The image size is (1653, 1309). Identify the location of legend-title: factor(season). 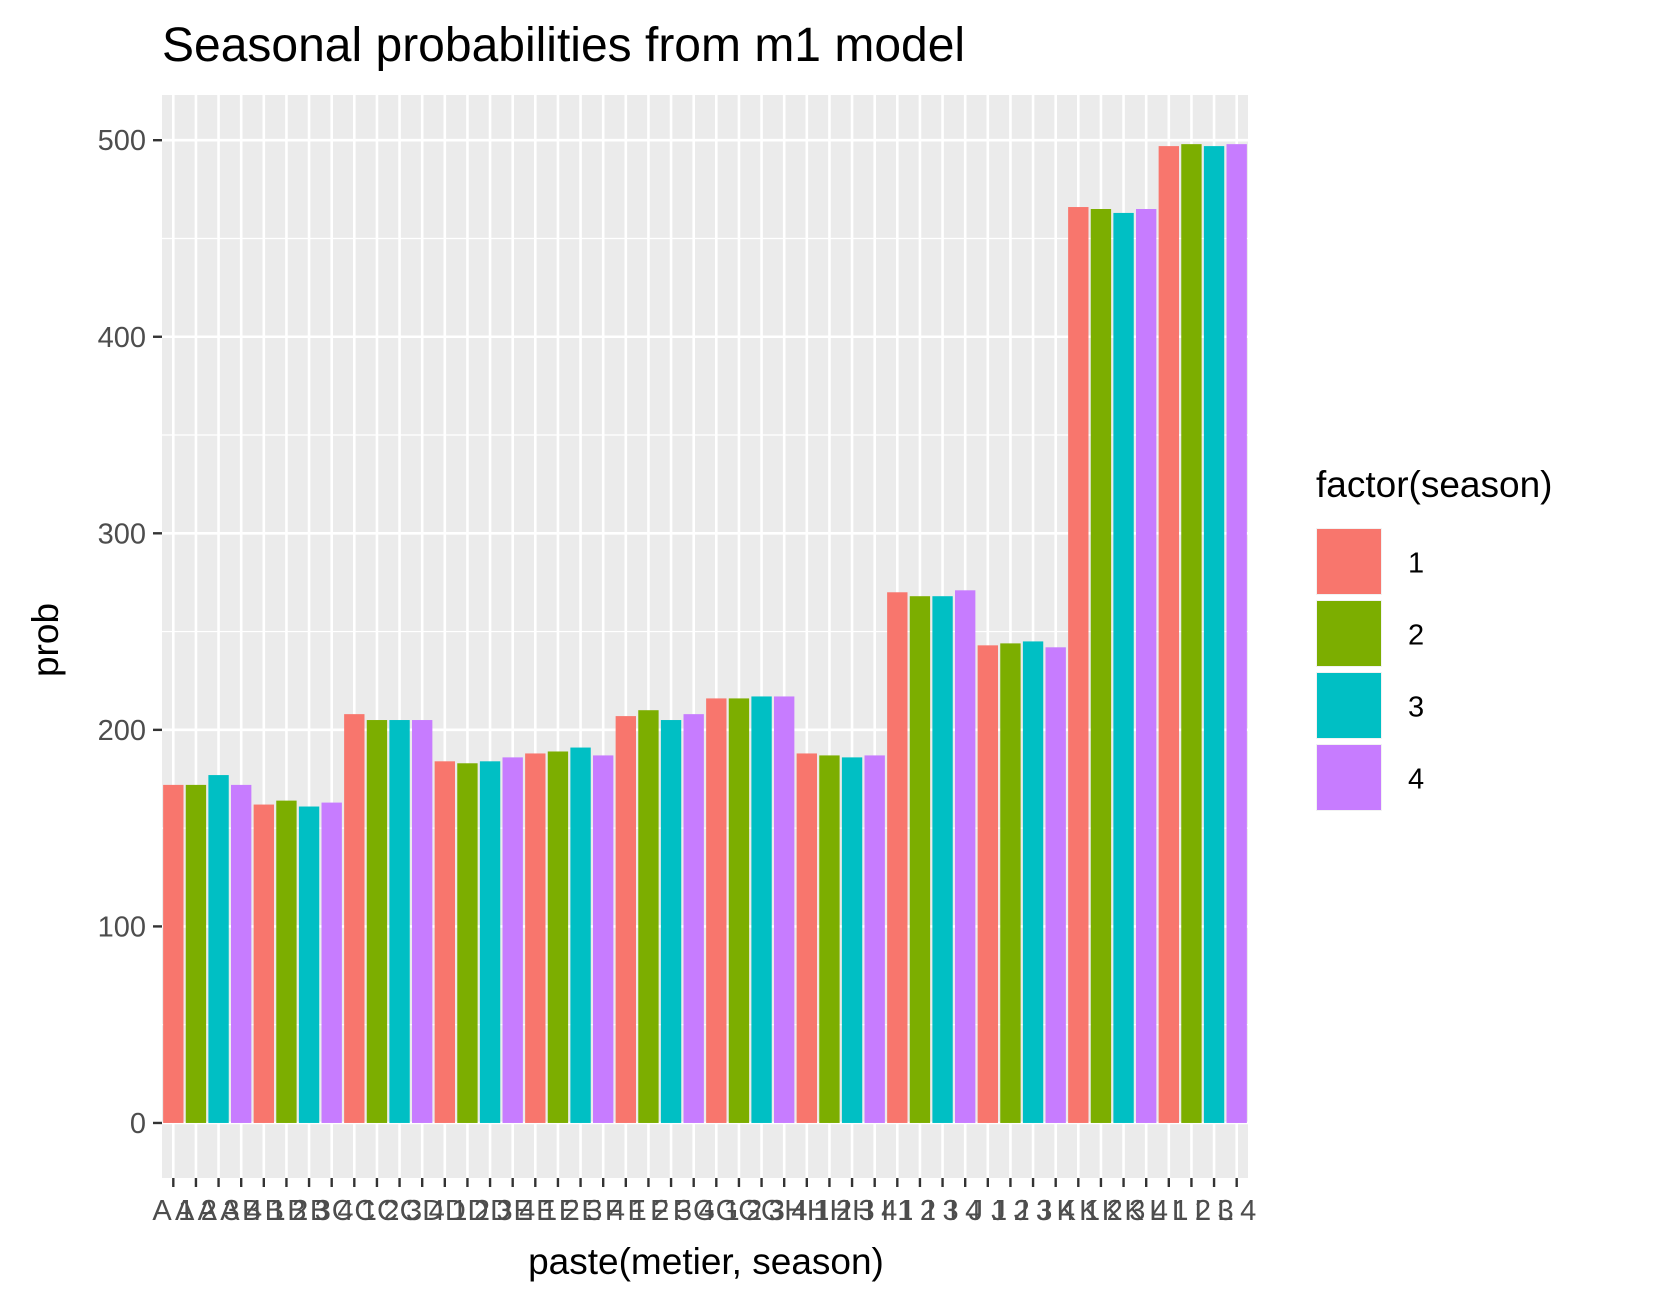
(1434, 484).